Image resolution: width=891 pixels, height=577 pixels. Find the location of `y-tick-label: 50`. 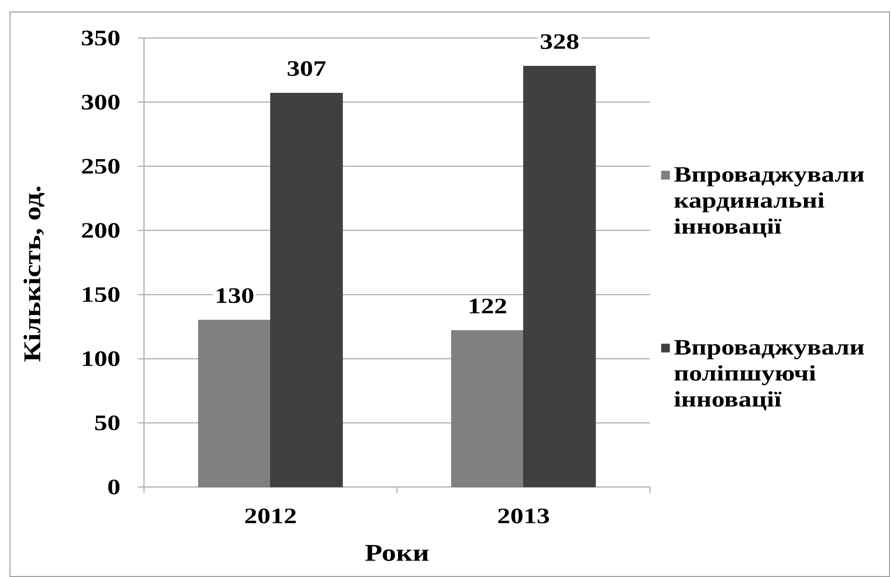

y-tick-label: 50 is located at coordinates (107, 422).